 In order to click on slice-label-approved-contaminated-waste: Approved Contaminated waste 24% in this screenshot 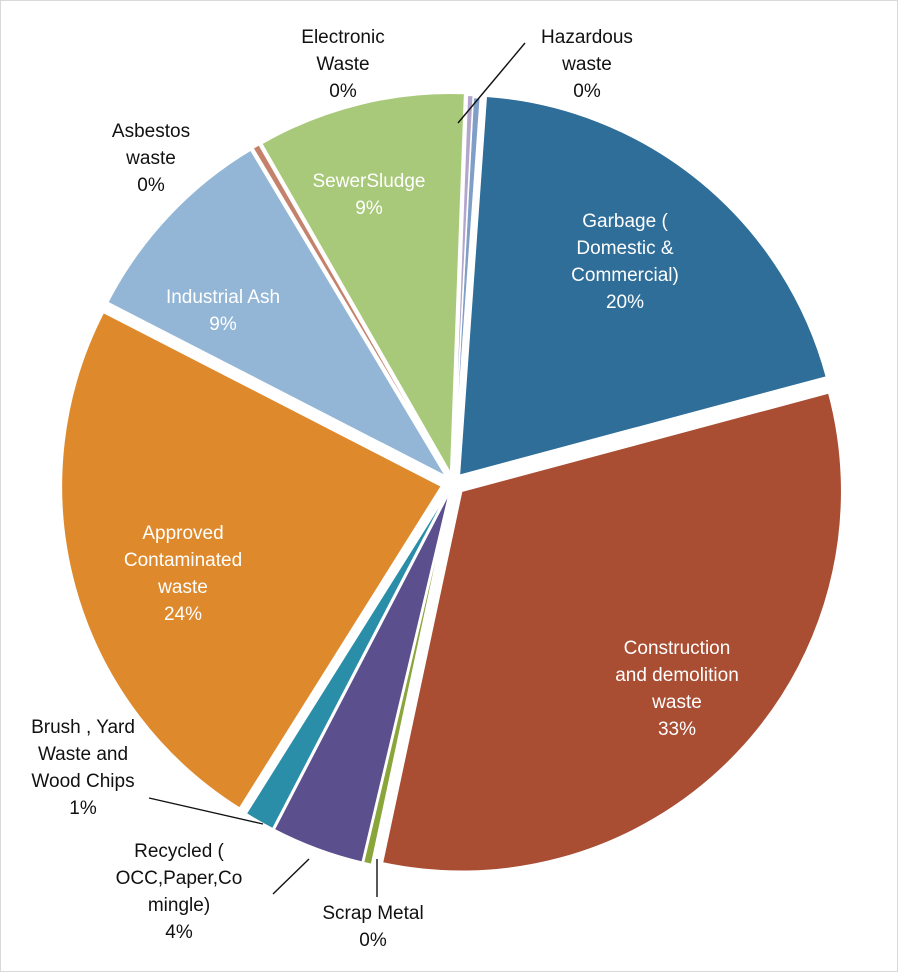, I will do `click(183, 574)`.